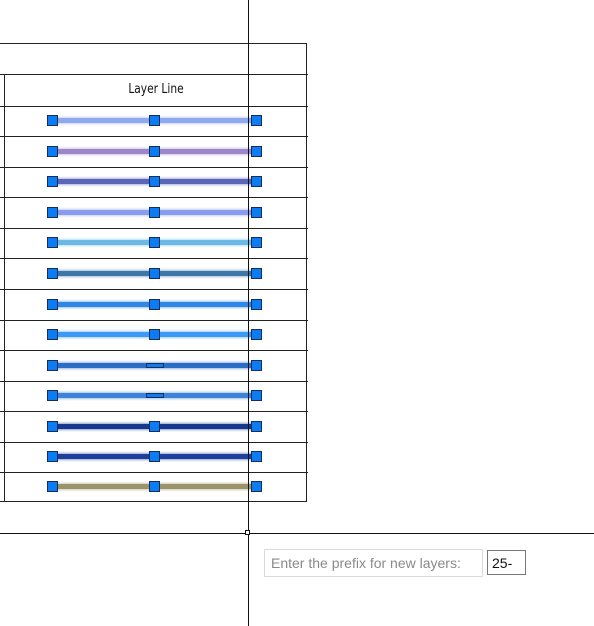  I want to click on crosshair-vertical, so click(248, 313).